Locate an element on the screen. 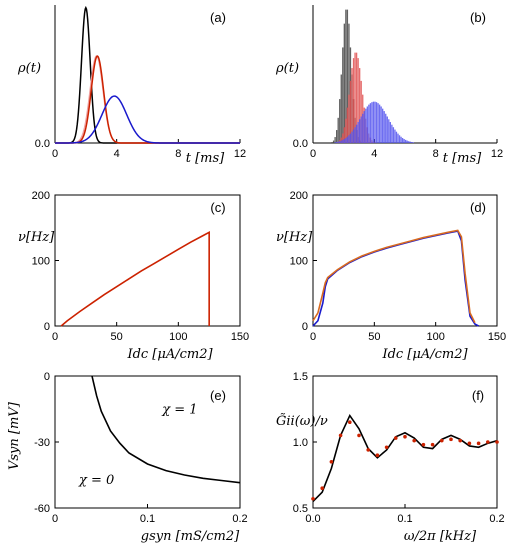 The width and height of the screenshot is (507, 550). y-tick-label: 0.0 is located at coordinates (42, 144).